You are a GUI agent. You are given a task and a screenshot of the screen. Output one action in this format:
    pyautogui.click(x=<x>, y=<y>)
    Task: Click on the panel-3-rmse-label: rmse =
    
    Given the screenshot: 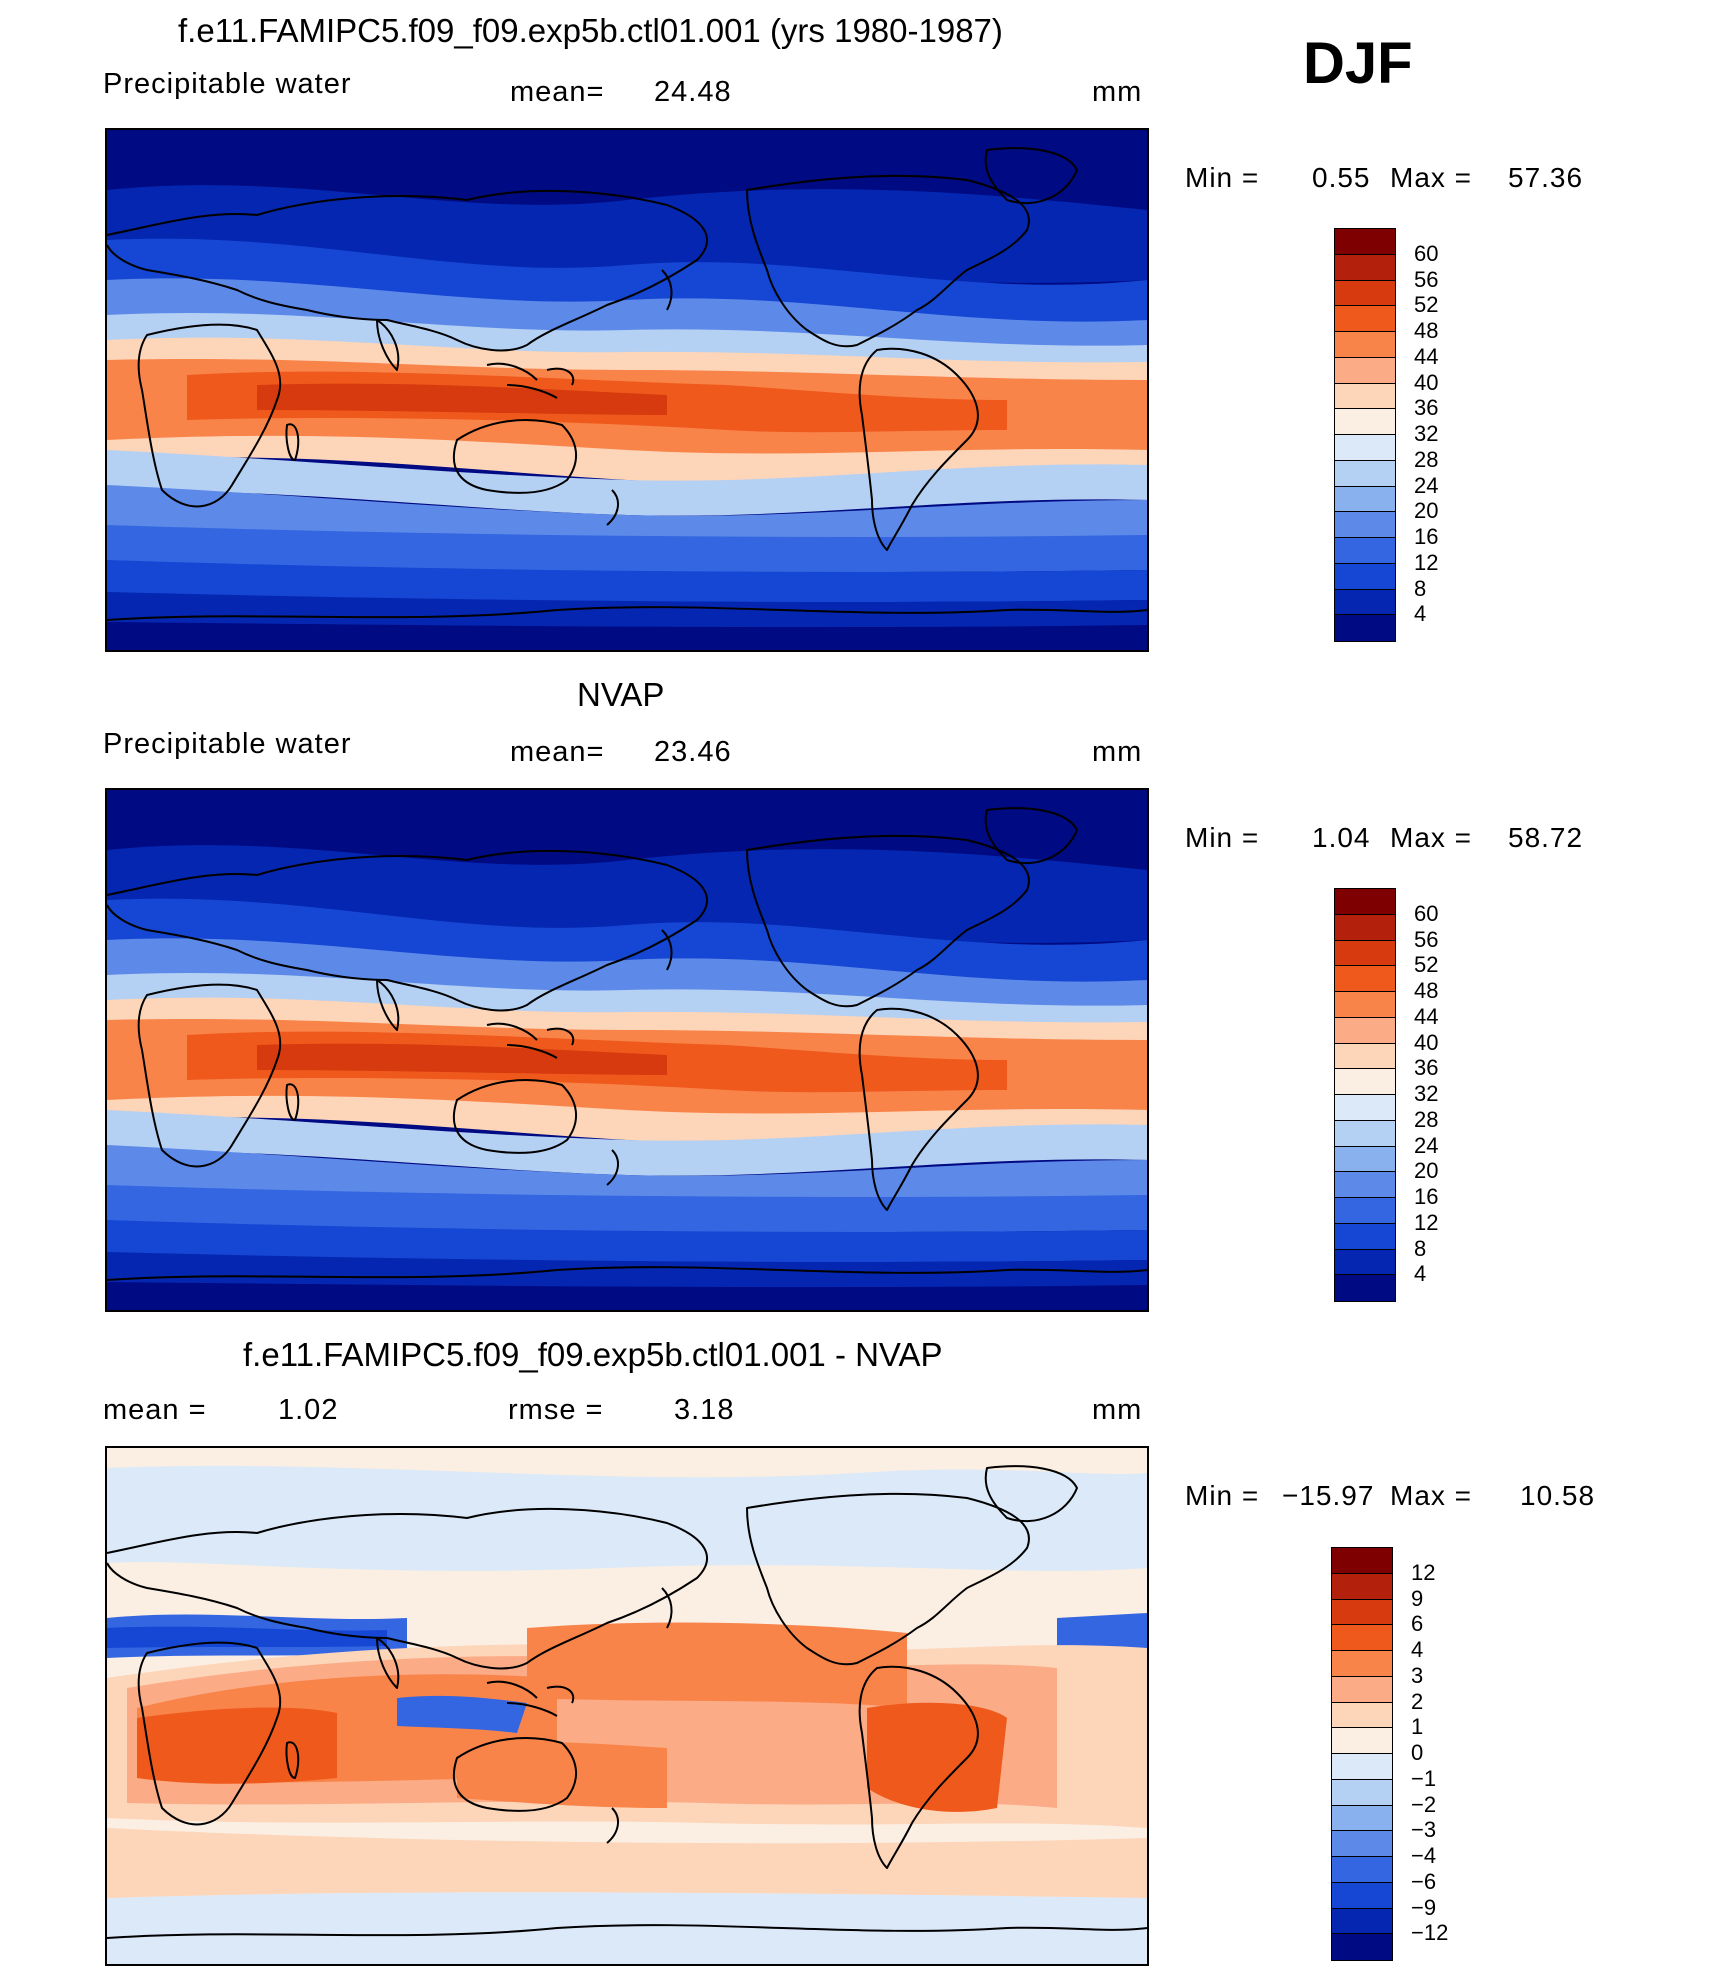 What is the action you would take?
    pyautogui.click(x=556, y=1410)
    